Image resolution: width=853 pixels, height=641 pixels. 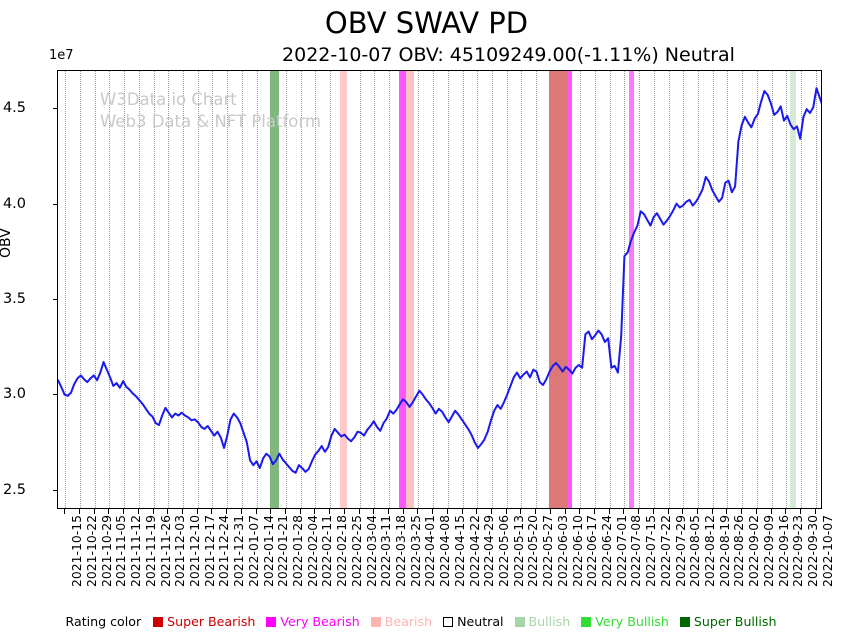 What do you see at coordinates (386, 551) in the screenshot?
I see `x-tick-label: 2022-03-11` at bounding box center [386, 551].